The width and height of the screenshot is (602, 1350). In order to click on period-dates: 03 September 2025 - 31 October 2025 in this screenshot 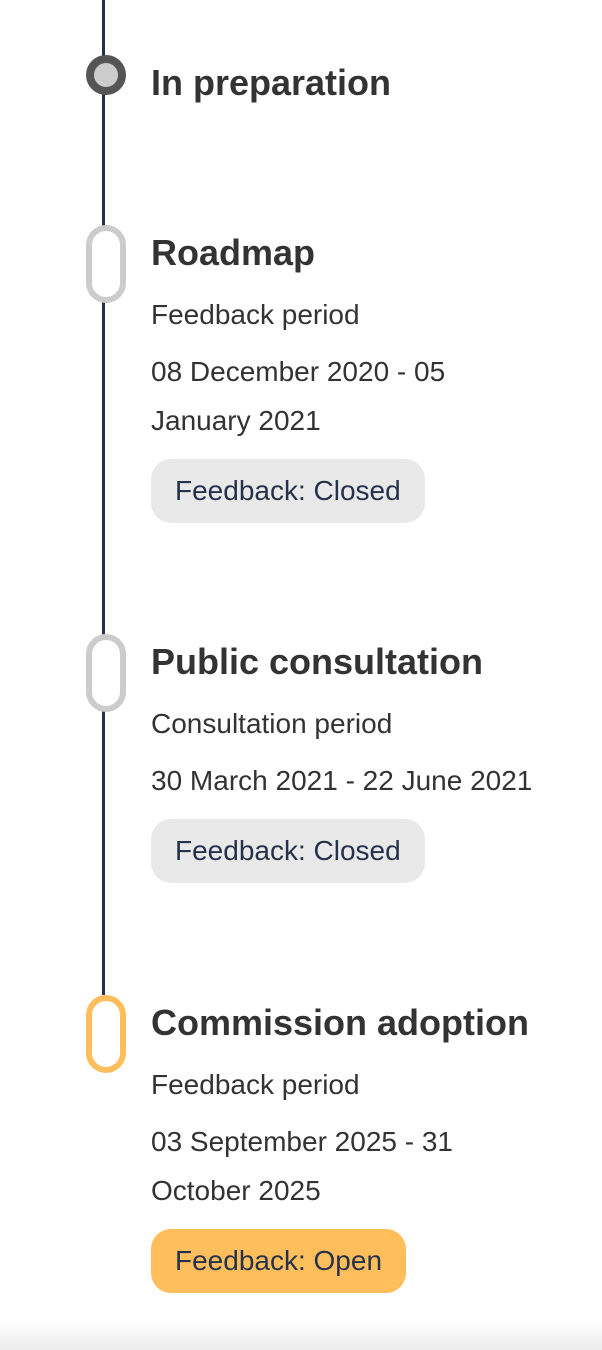, I will do `click(302, 1166)`.